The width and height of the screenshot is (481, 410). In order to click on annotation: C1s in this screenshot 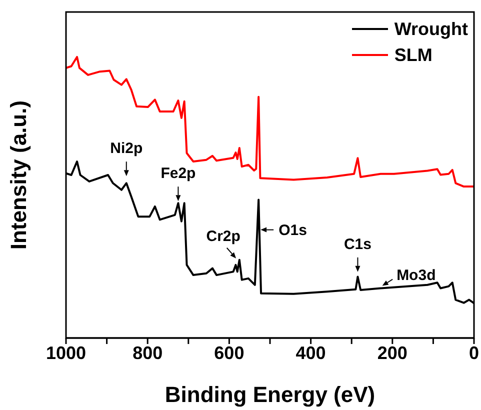, I will do `click(358, 244)`.